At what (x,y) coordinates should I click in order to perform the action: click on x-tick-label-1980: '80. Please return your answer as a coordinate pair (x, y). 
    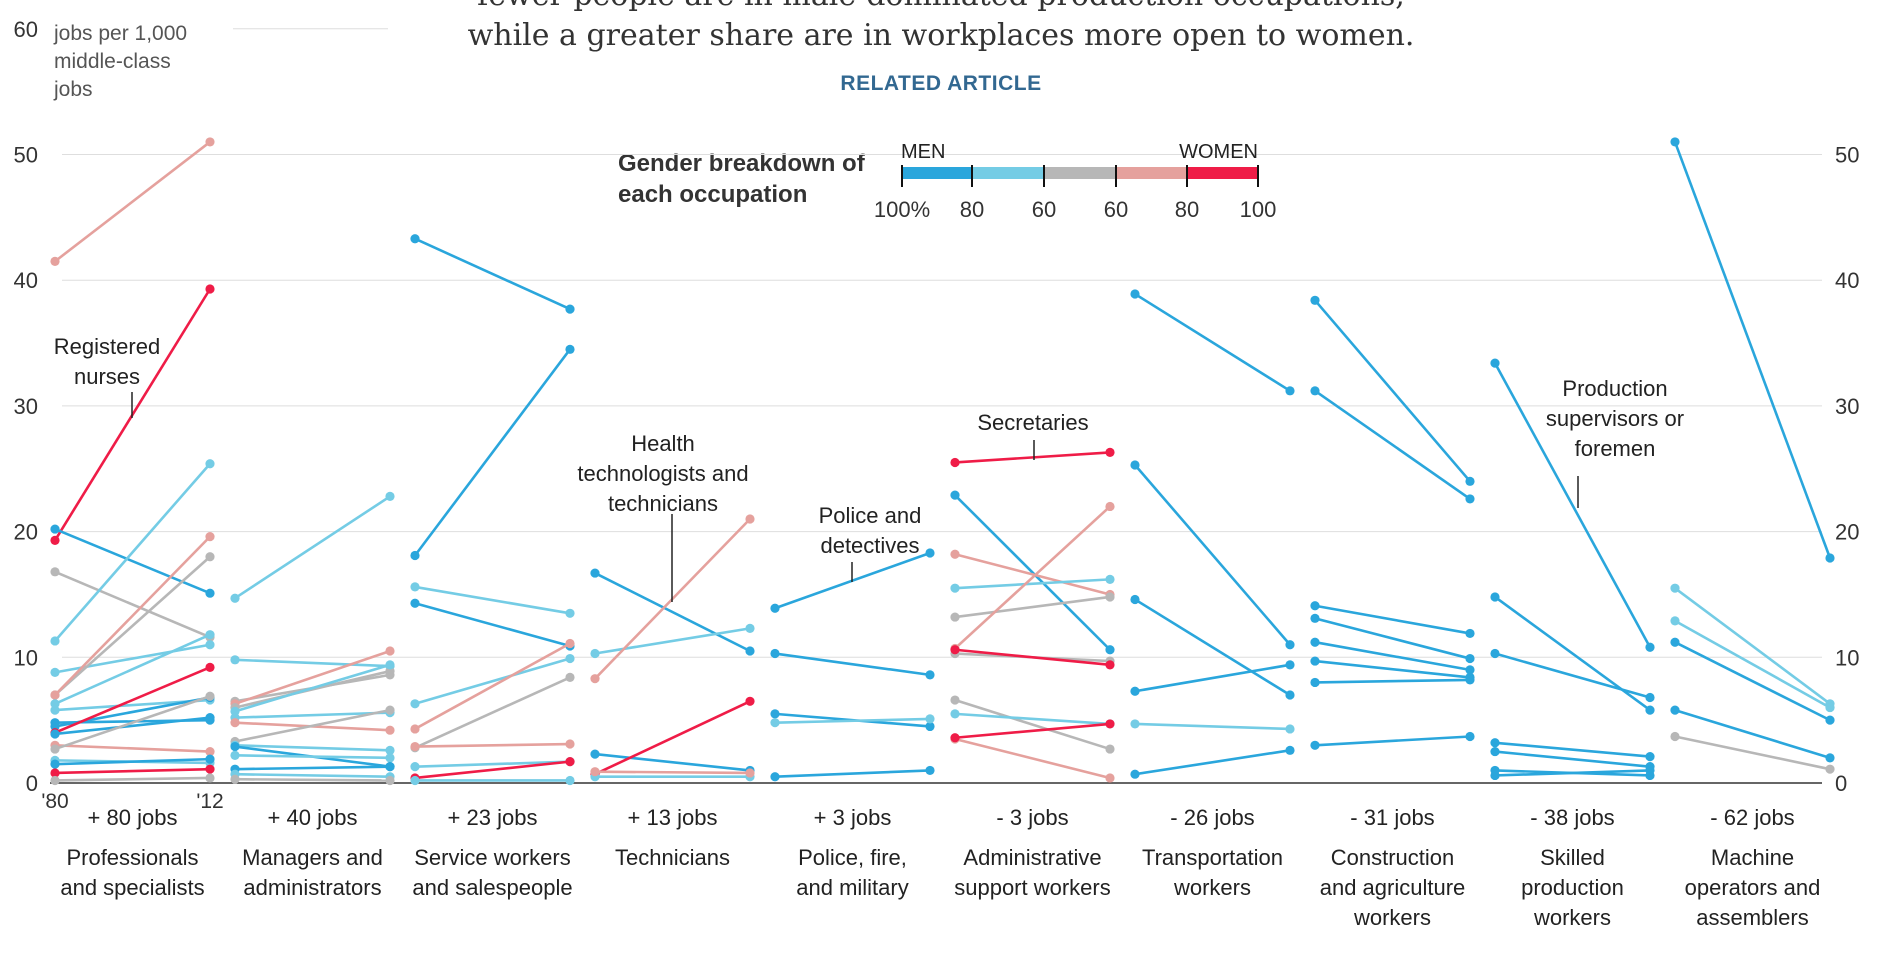
    Looking at the image, I should click on (54, 801).